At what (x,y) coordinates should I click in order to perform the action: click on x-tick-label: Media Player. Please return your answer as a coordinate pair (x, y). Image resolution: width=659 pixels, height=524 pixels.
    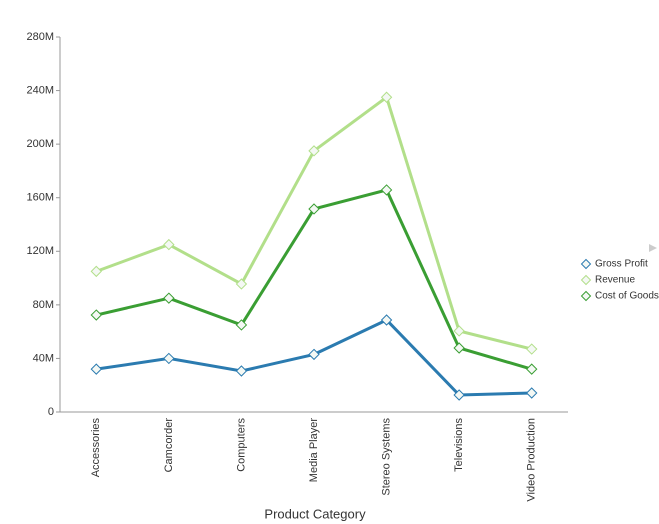
    Looking at the image, I should click on (314, 450).